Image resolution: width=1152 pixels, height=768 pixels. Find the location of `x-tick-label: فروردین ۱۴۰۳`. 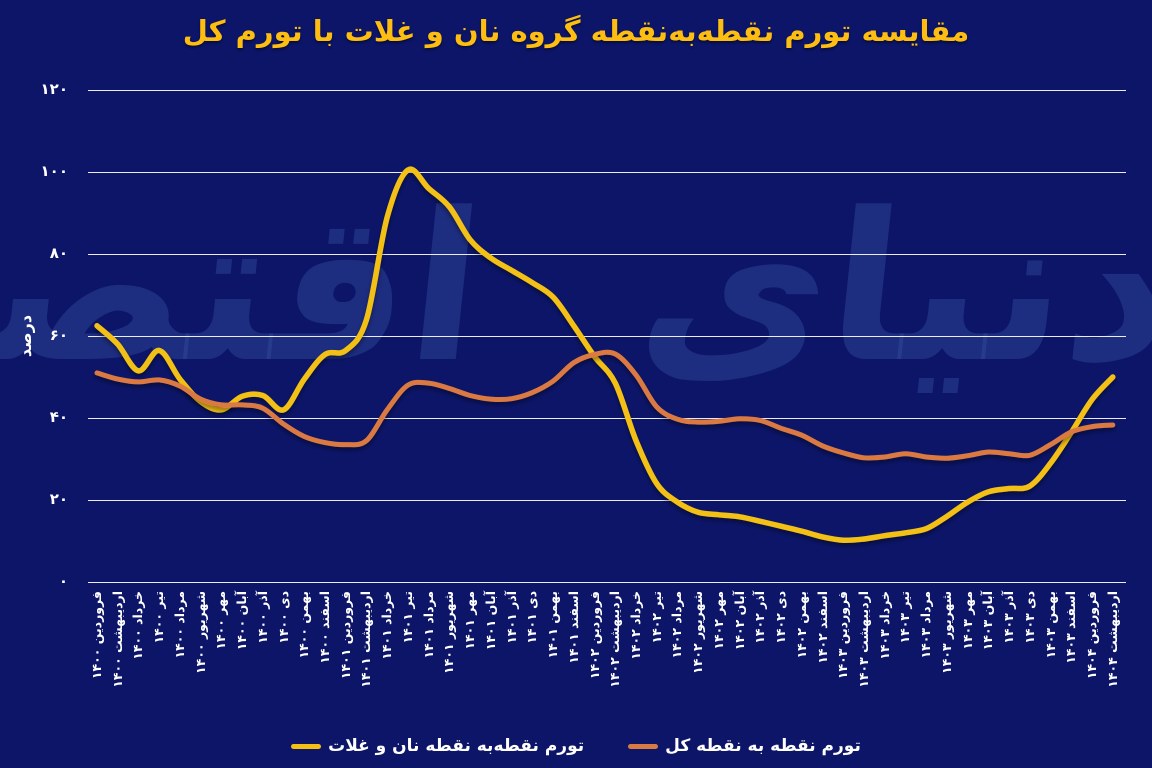

x-tick-label: فروردین ۱۴۰۳ is located at coordinates (843, 635).